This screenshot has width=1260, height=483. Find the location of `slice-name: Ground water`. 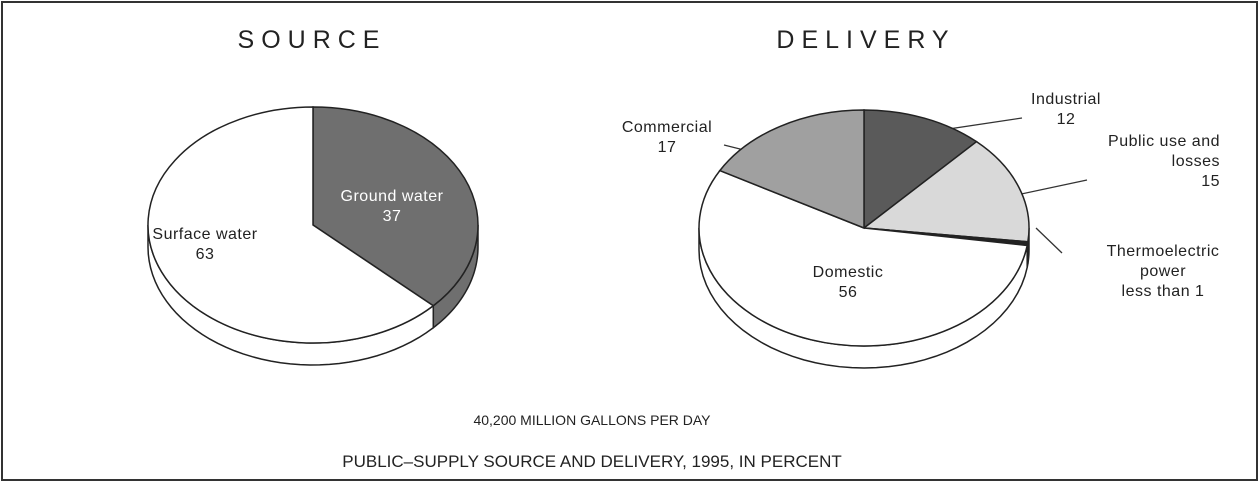

slice-name: Ground water is located at coordinates (392, 196).